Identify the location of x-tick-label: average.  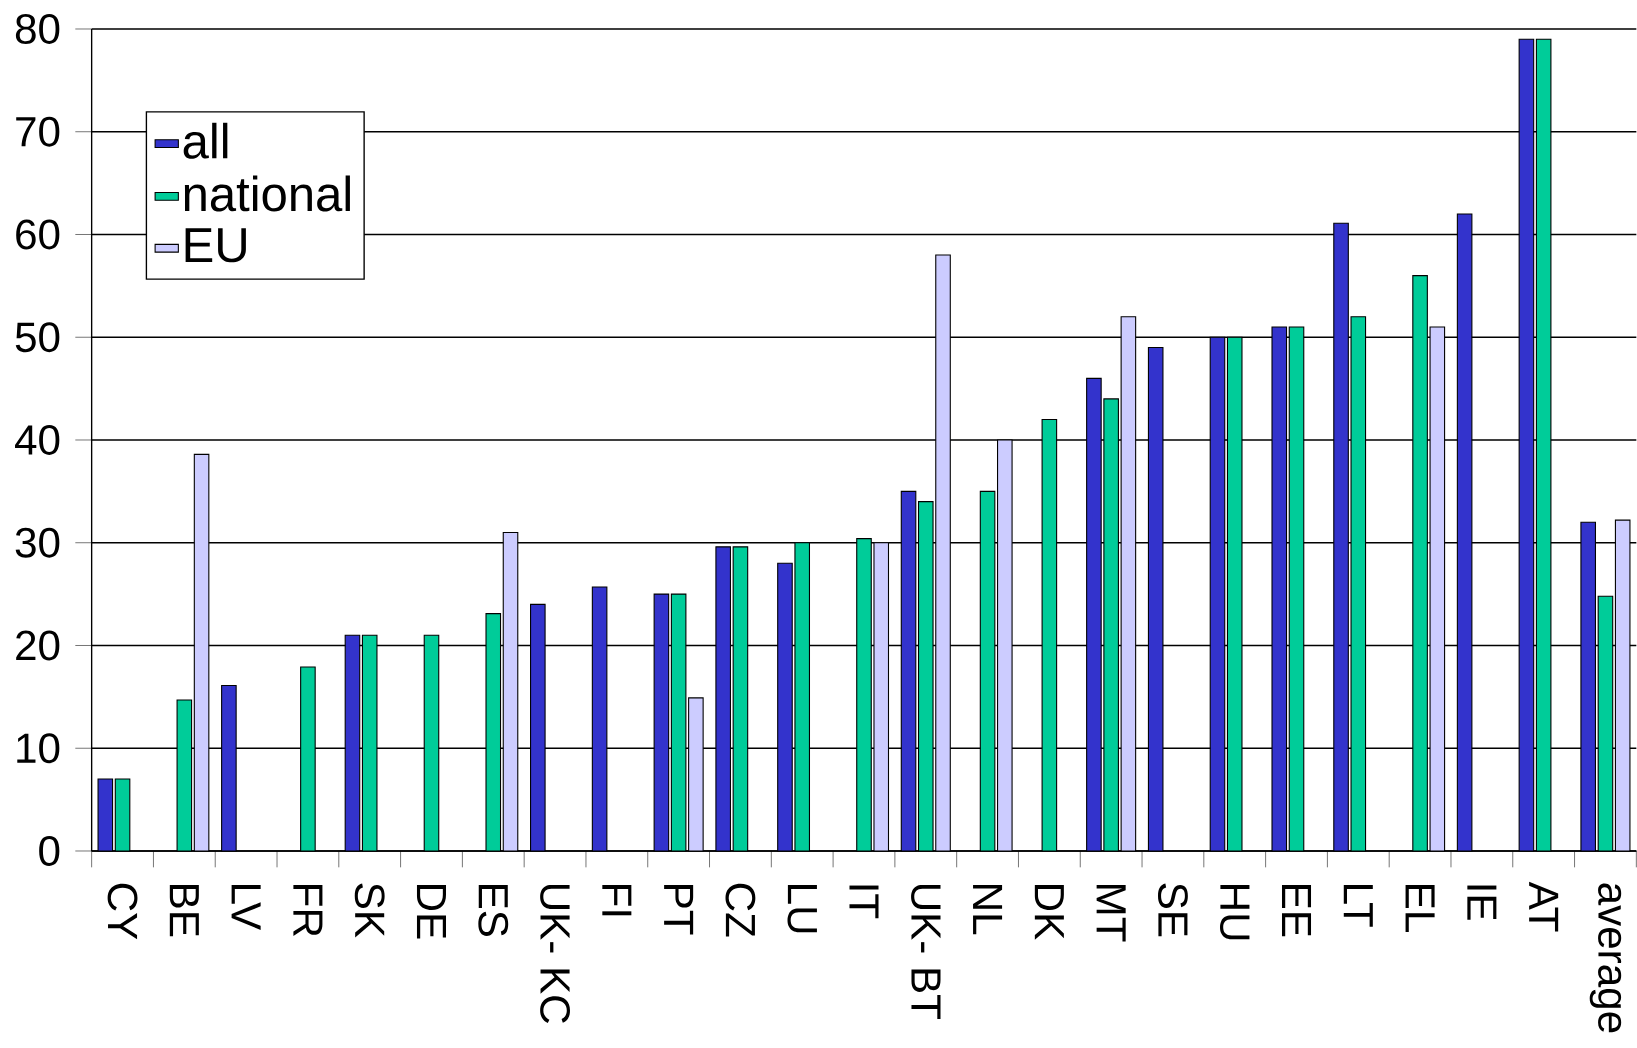
(1605, 958).